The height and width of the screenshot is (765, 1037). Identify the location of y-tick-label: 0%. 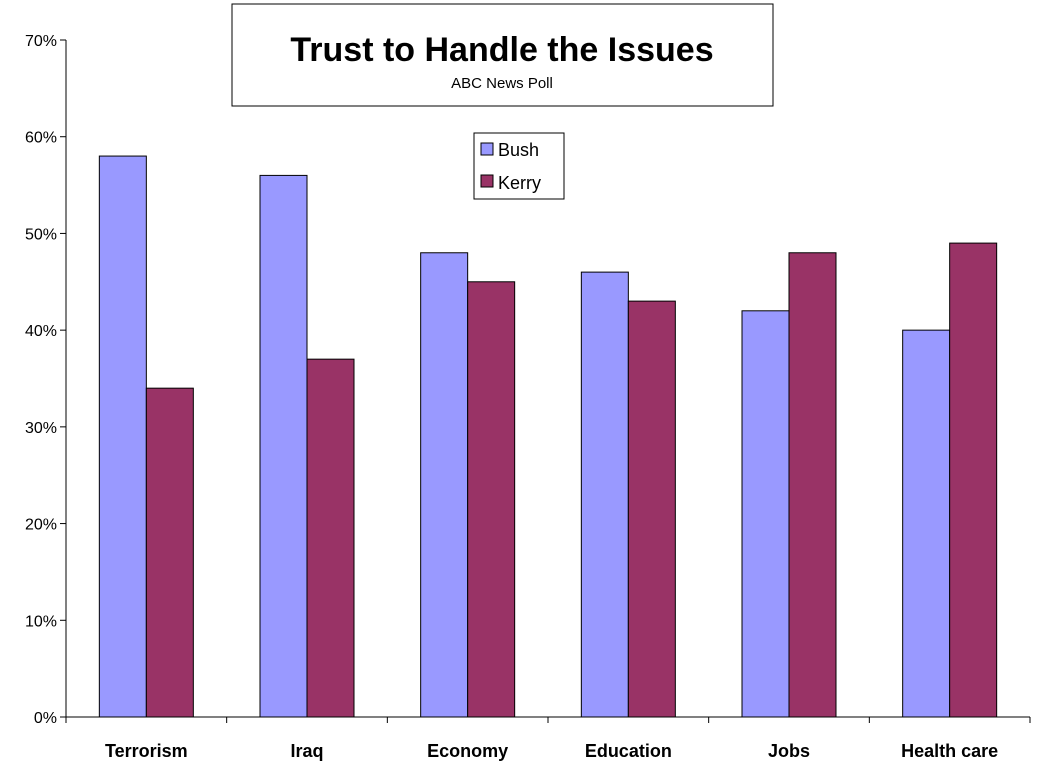
(45, 718).